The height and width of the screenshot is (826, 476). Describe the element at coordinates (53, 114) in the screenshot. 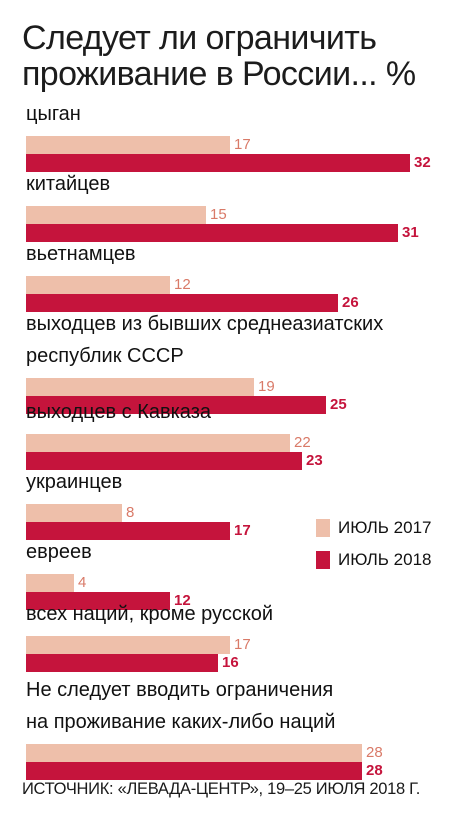

I see `category-label: цыган` at that location.